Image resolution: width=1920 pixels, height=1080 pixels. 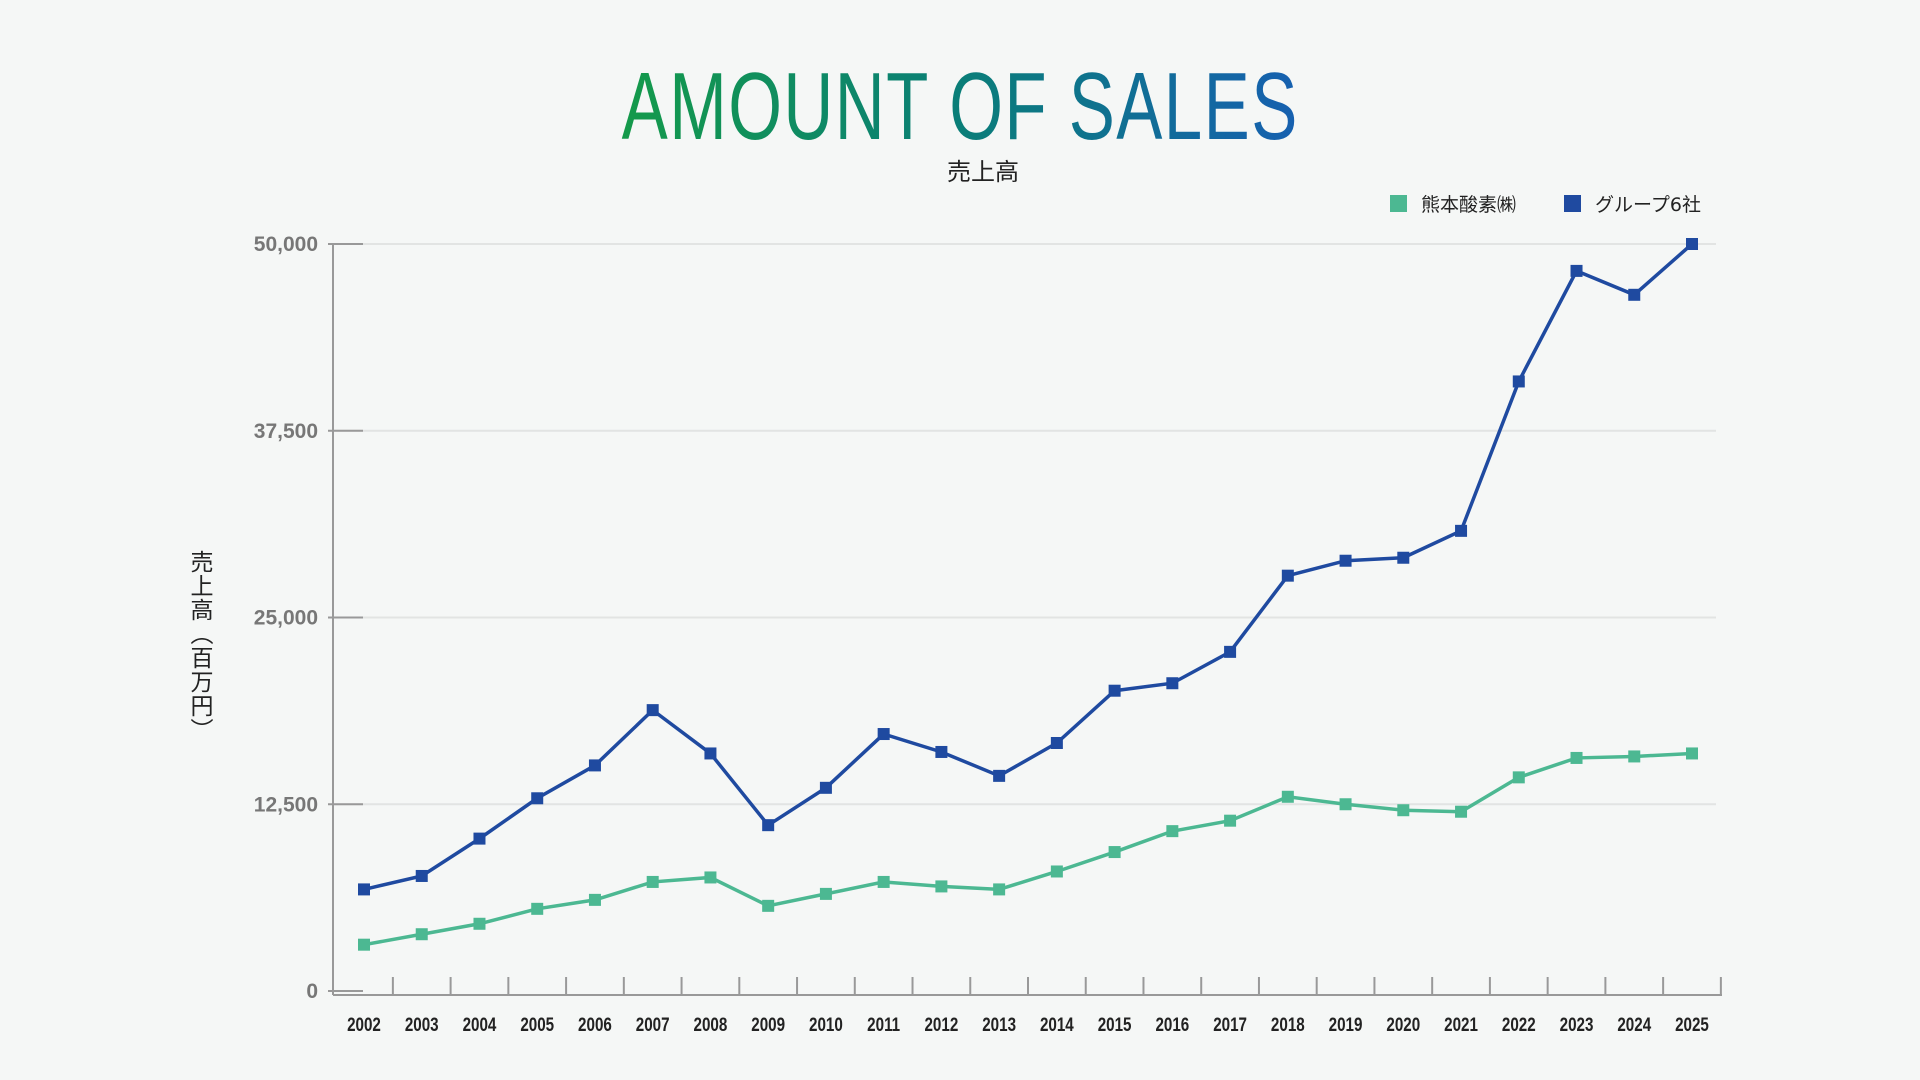 I want to click on x-tick-label: 2019, so click(x=1346, y=1024).